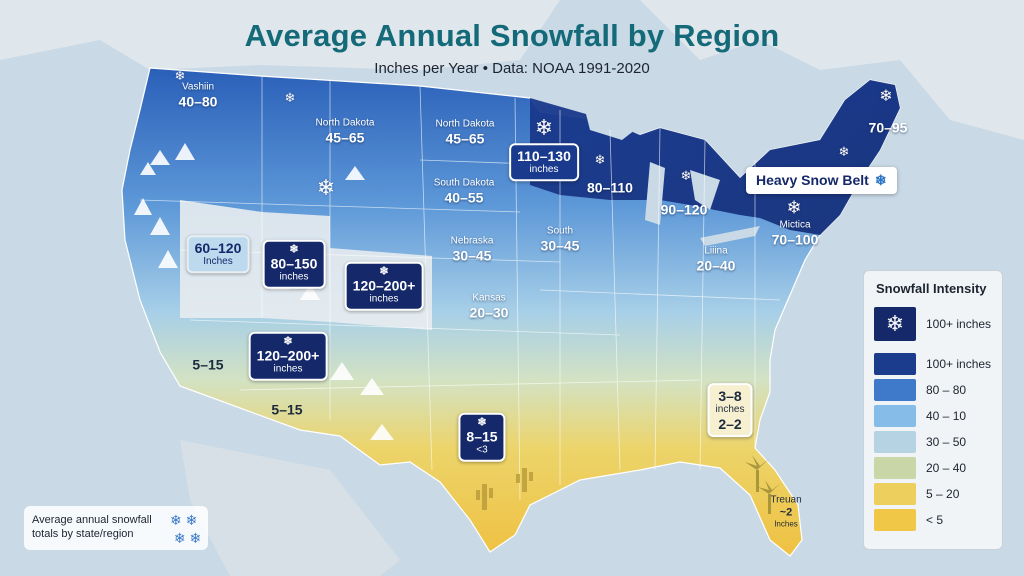 The width and height of the screenshot is (1024, 576). I want to click on canada-east-land, so click(832, 70).